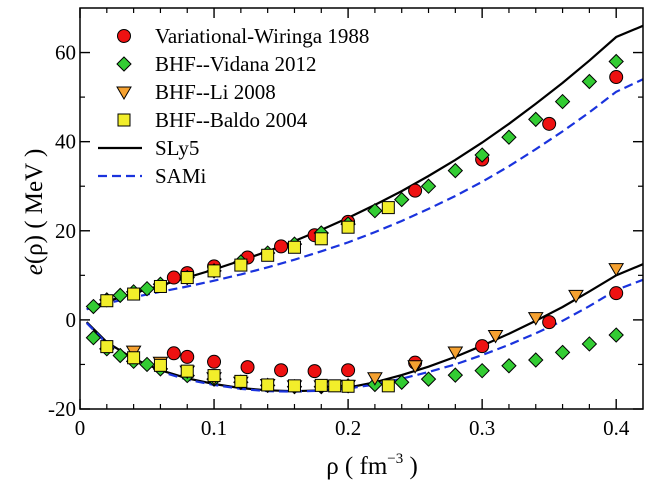  Describe the element at coordinates (152, 176) in the screenshot. I see `legend-item-sami: SAMi` at that location.